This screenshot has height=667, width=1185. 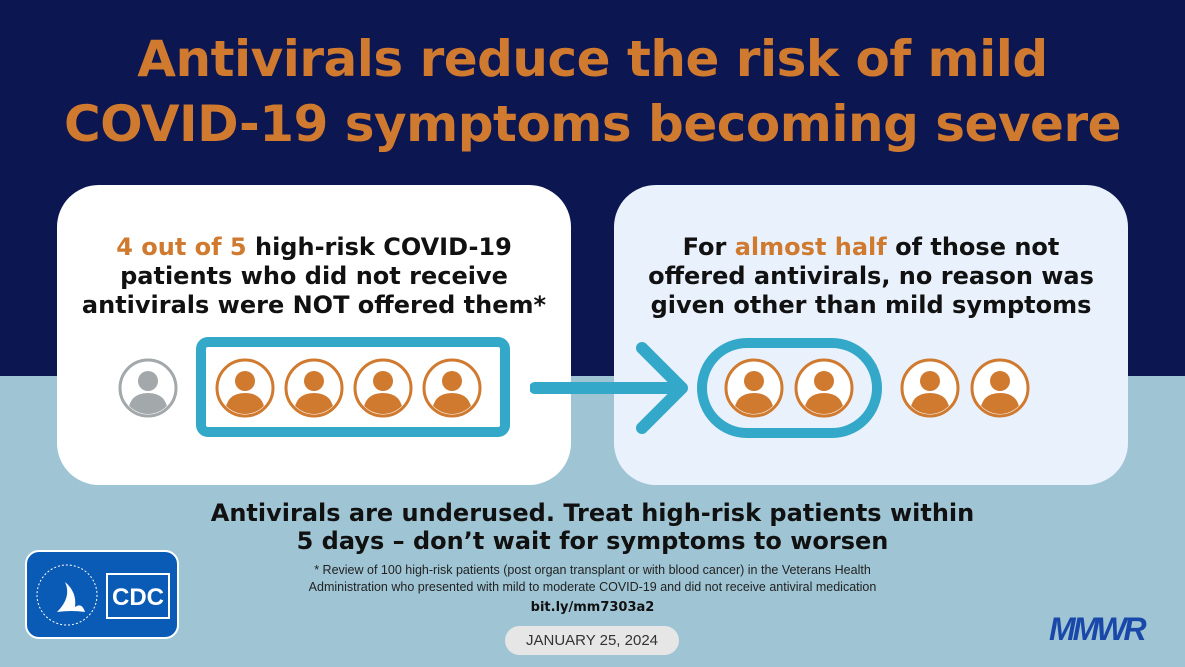 What do you see at coordinates (379, 247) in the screenshot?
I see `text: high-risk COVID-19` at bounding box center [379, 247].